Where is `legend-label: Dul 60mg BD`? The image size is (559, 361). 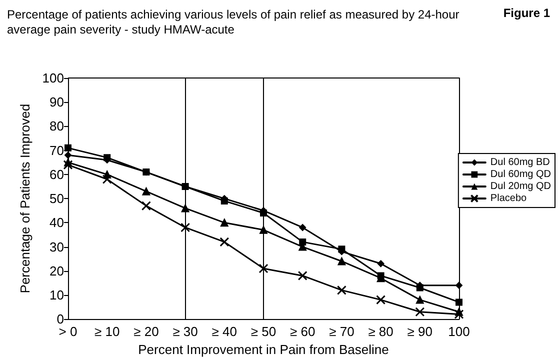
legend-label: Dul 60mg BD is located at coordinates (520, 162).